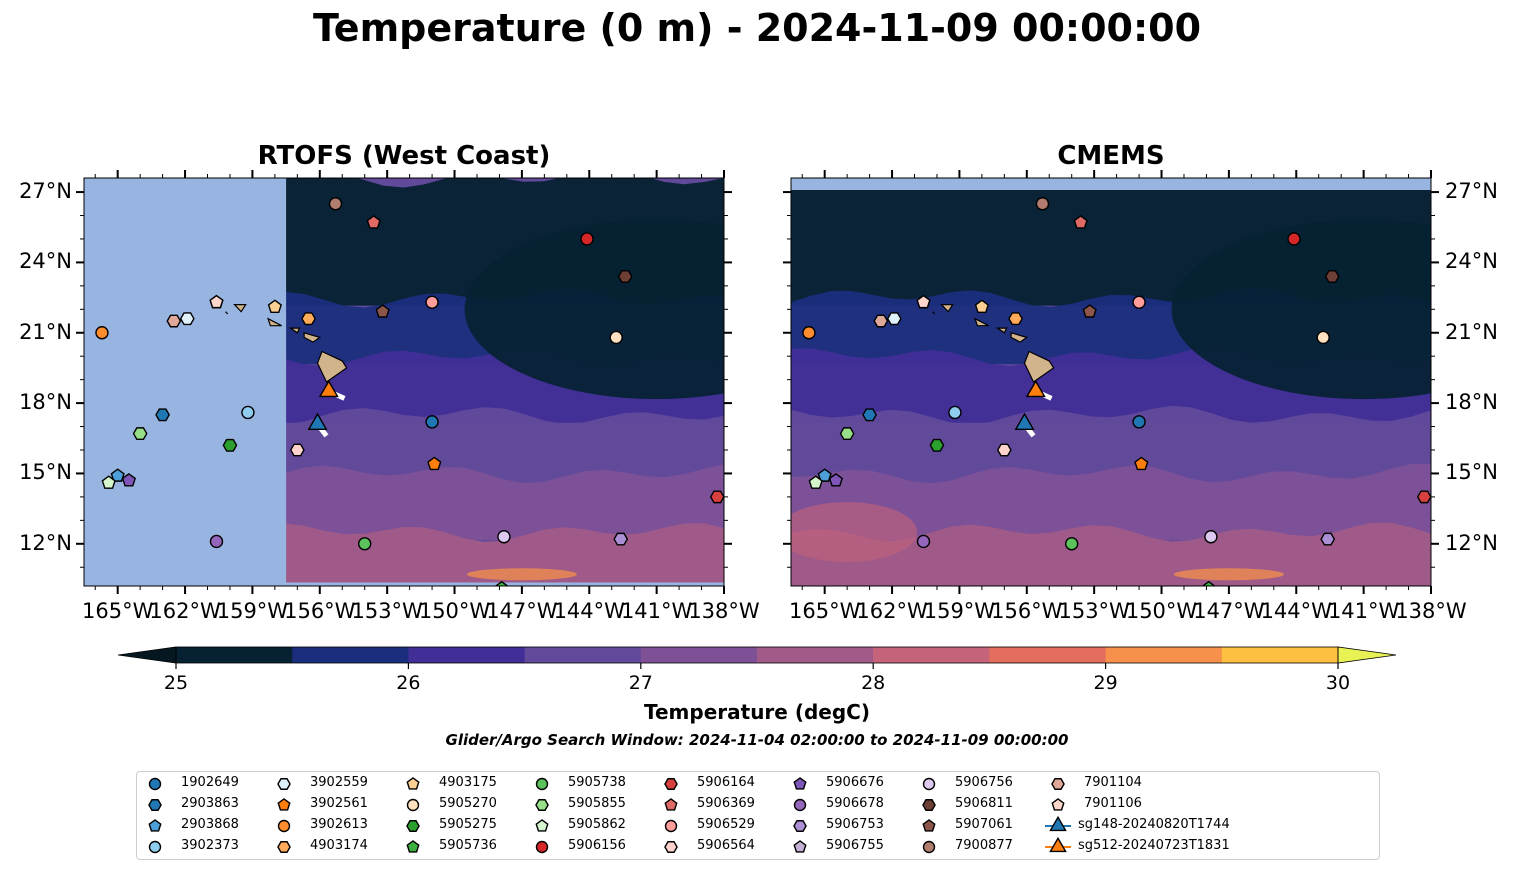 Image resolution: width=1514 pixels, height=889 pixels. I want to click on legend-label: 5905736, so click(468, 845).